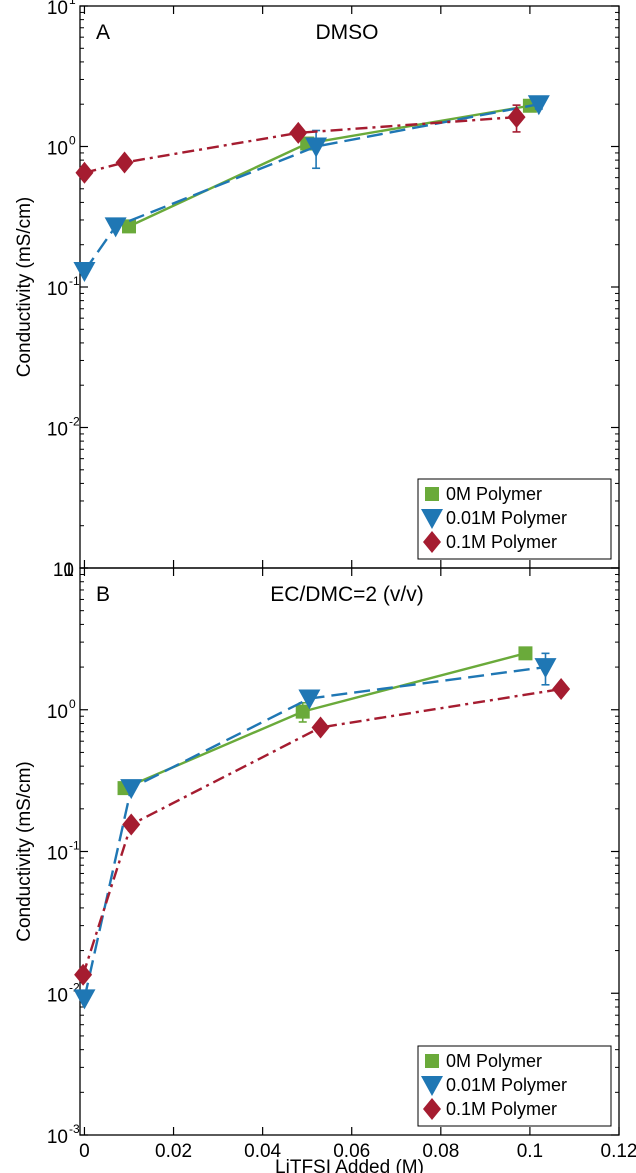 The height and width of the screenshot is (1173, 636). What do you see at coordinates (262, 1151) in the screenshot?
I see `x-tick-label: 0.04` at bounding box center [262, 1151].